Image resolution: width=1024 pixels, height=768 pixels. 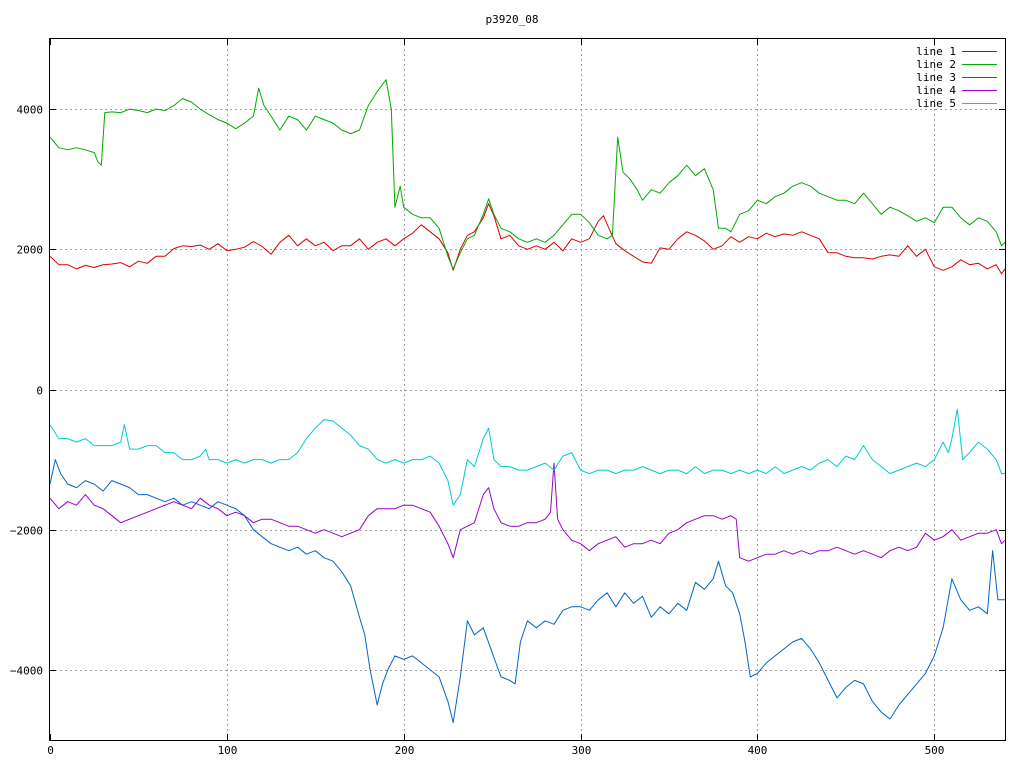 What do you see at coordinates (228, 750) in the screenshot?
I see `x-tick-label: 100` at bounding box center [228, 750].